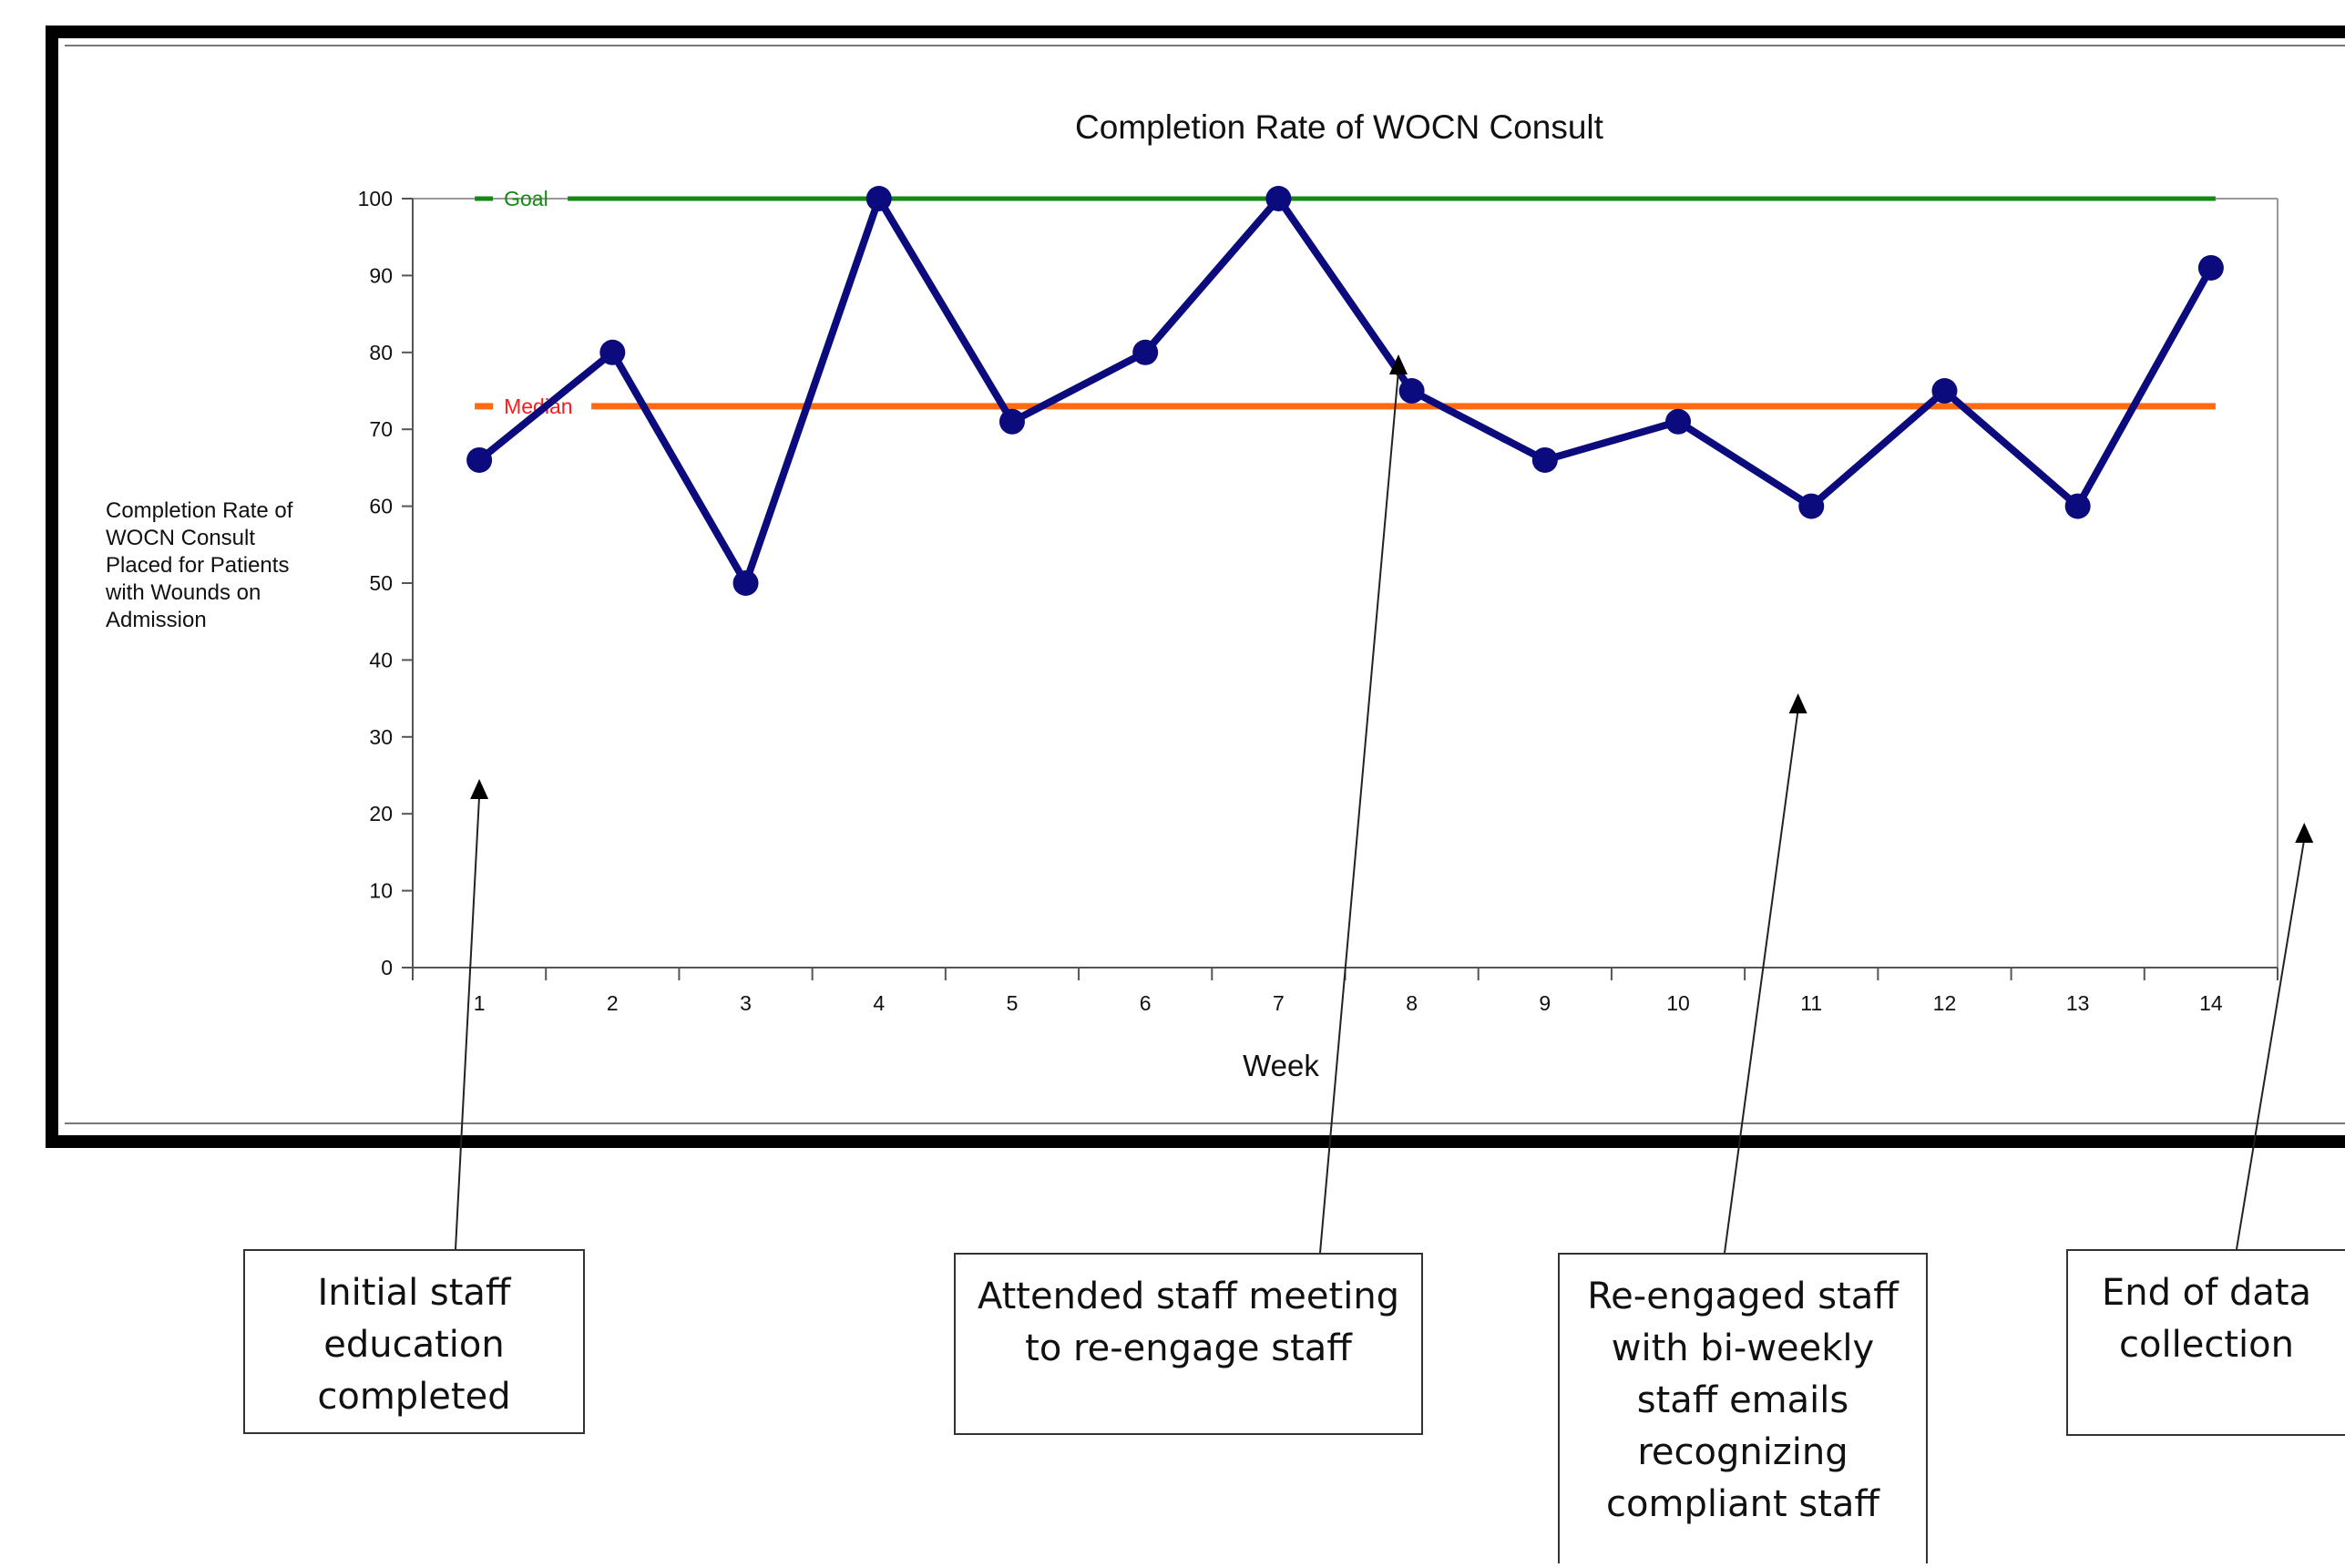 This screenshot has width=2345, height=1568. What do you see at coordinates (381, 813) in the screenshot?
I see `y-tick-label: 20` at bounding box center [381, 813].